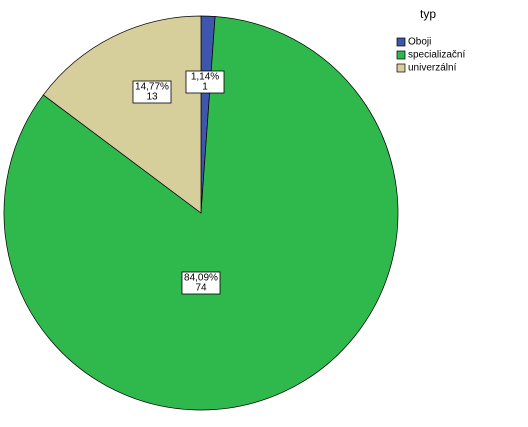  Describe the element at coordinates (419, 42) in the screenshot. I see `legend-label: Oboji` at that location.